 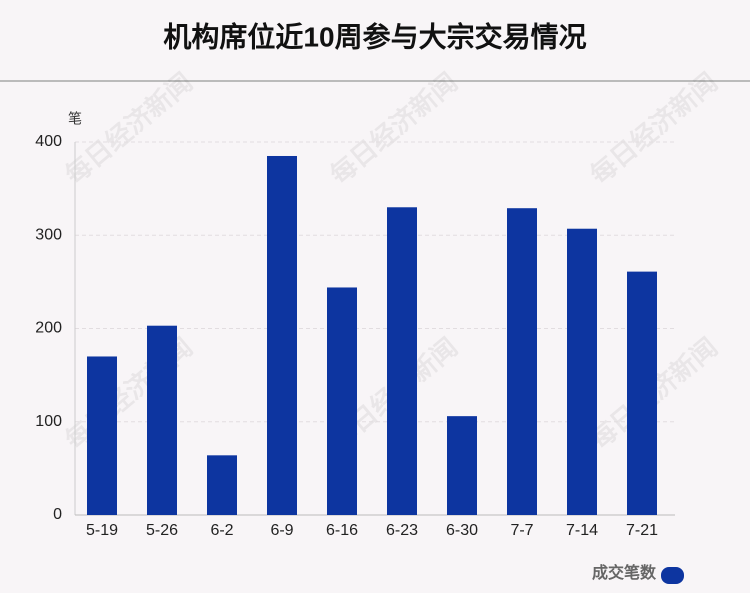 What do you see at coordinates (102, 530) in the screenshot?
I see `x-tick-label: 5-19` at bounding box center [102, 530].